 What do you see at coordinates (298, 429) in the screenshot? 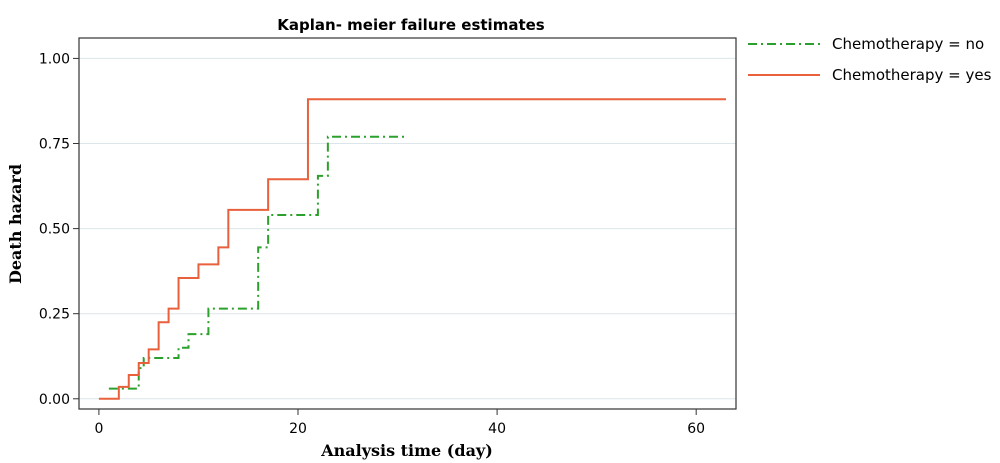
I see `x-tick-label: 20` at bounding box center [298, 429].